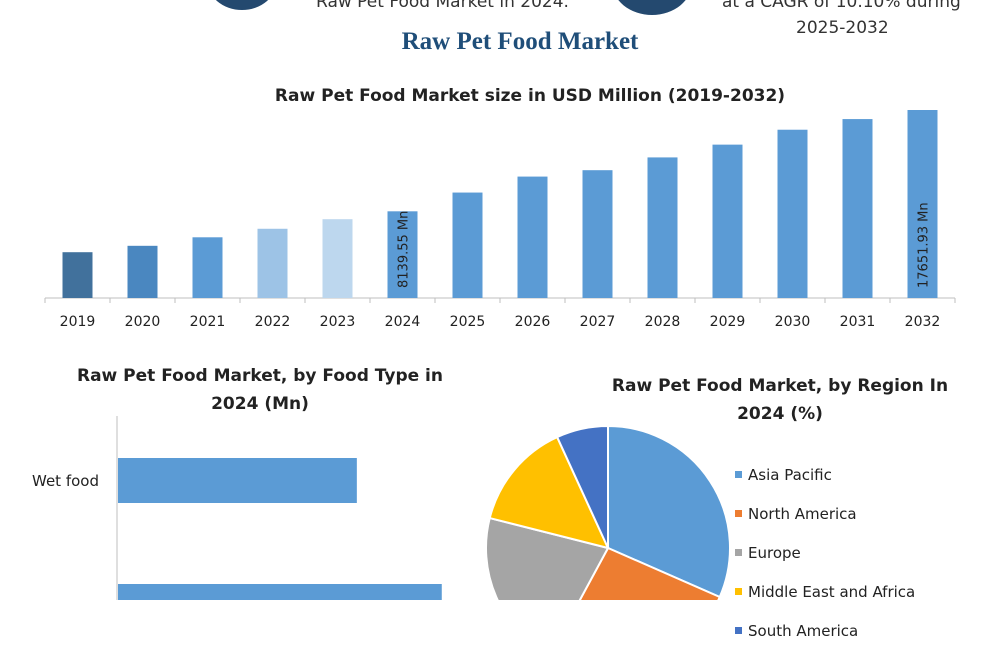  I want to click on bar-2030, so click(792, 213).